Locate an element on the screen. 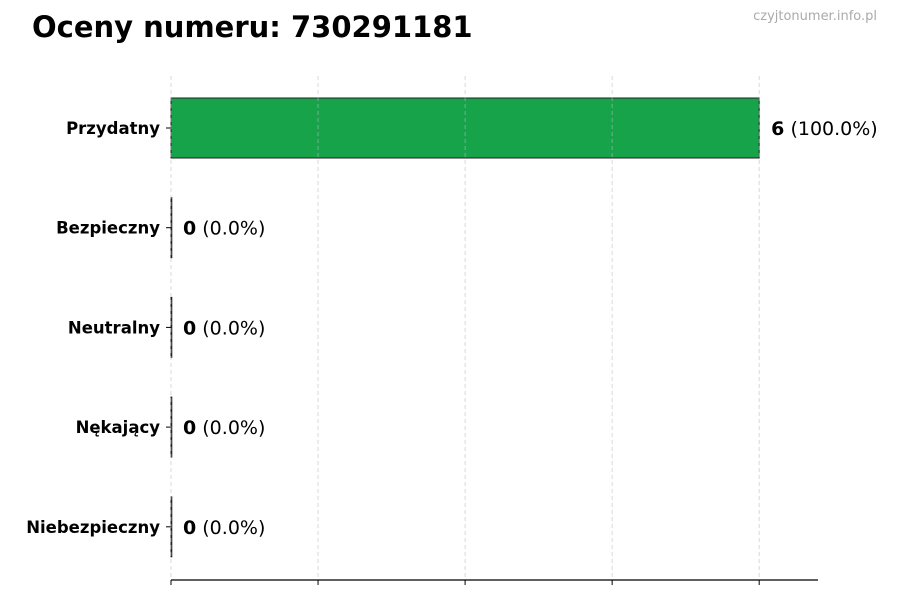 This screenshot has width=900, height=600. data-label-3: 0 (0.0%) is located at coordinates (224, 428).